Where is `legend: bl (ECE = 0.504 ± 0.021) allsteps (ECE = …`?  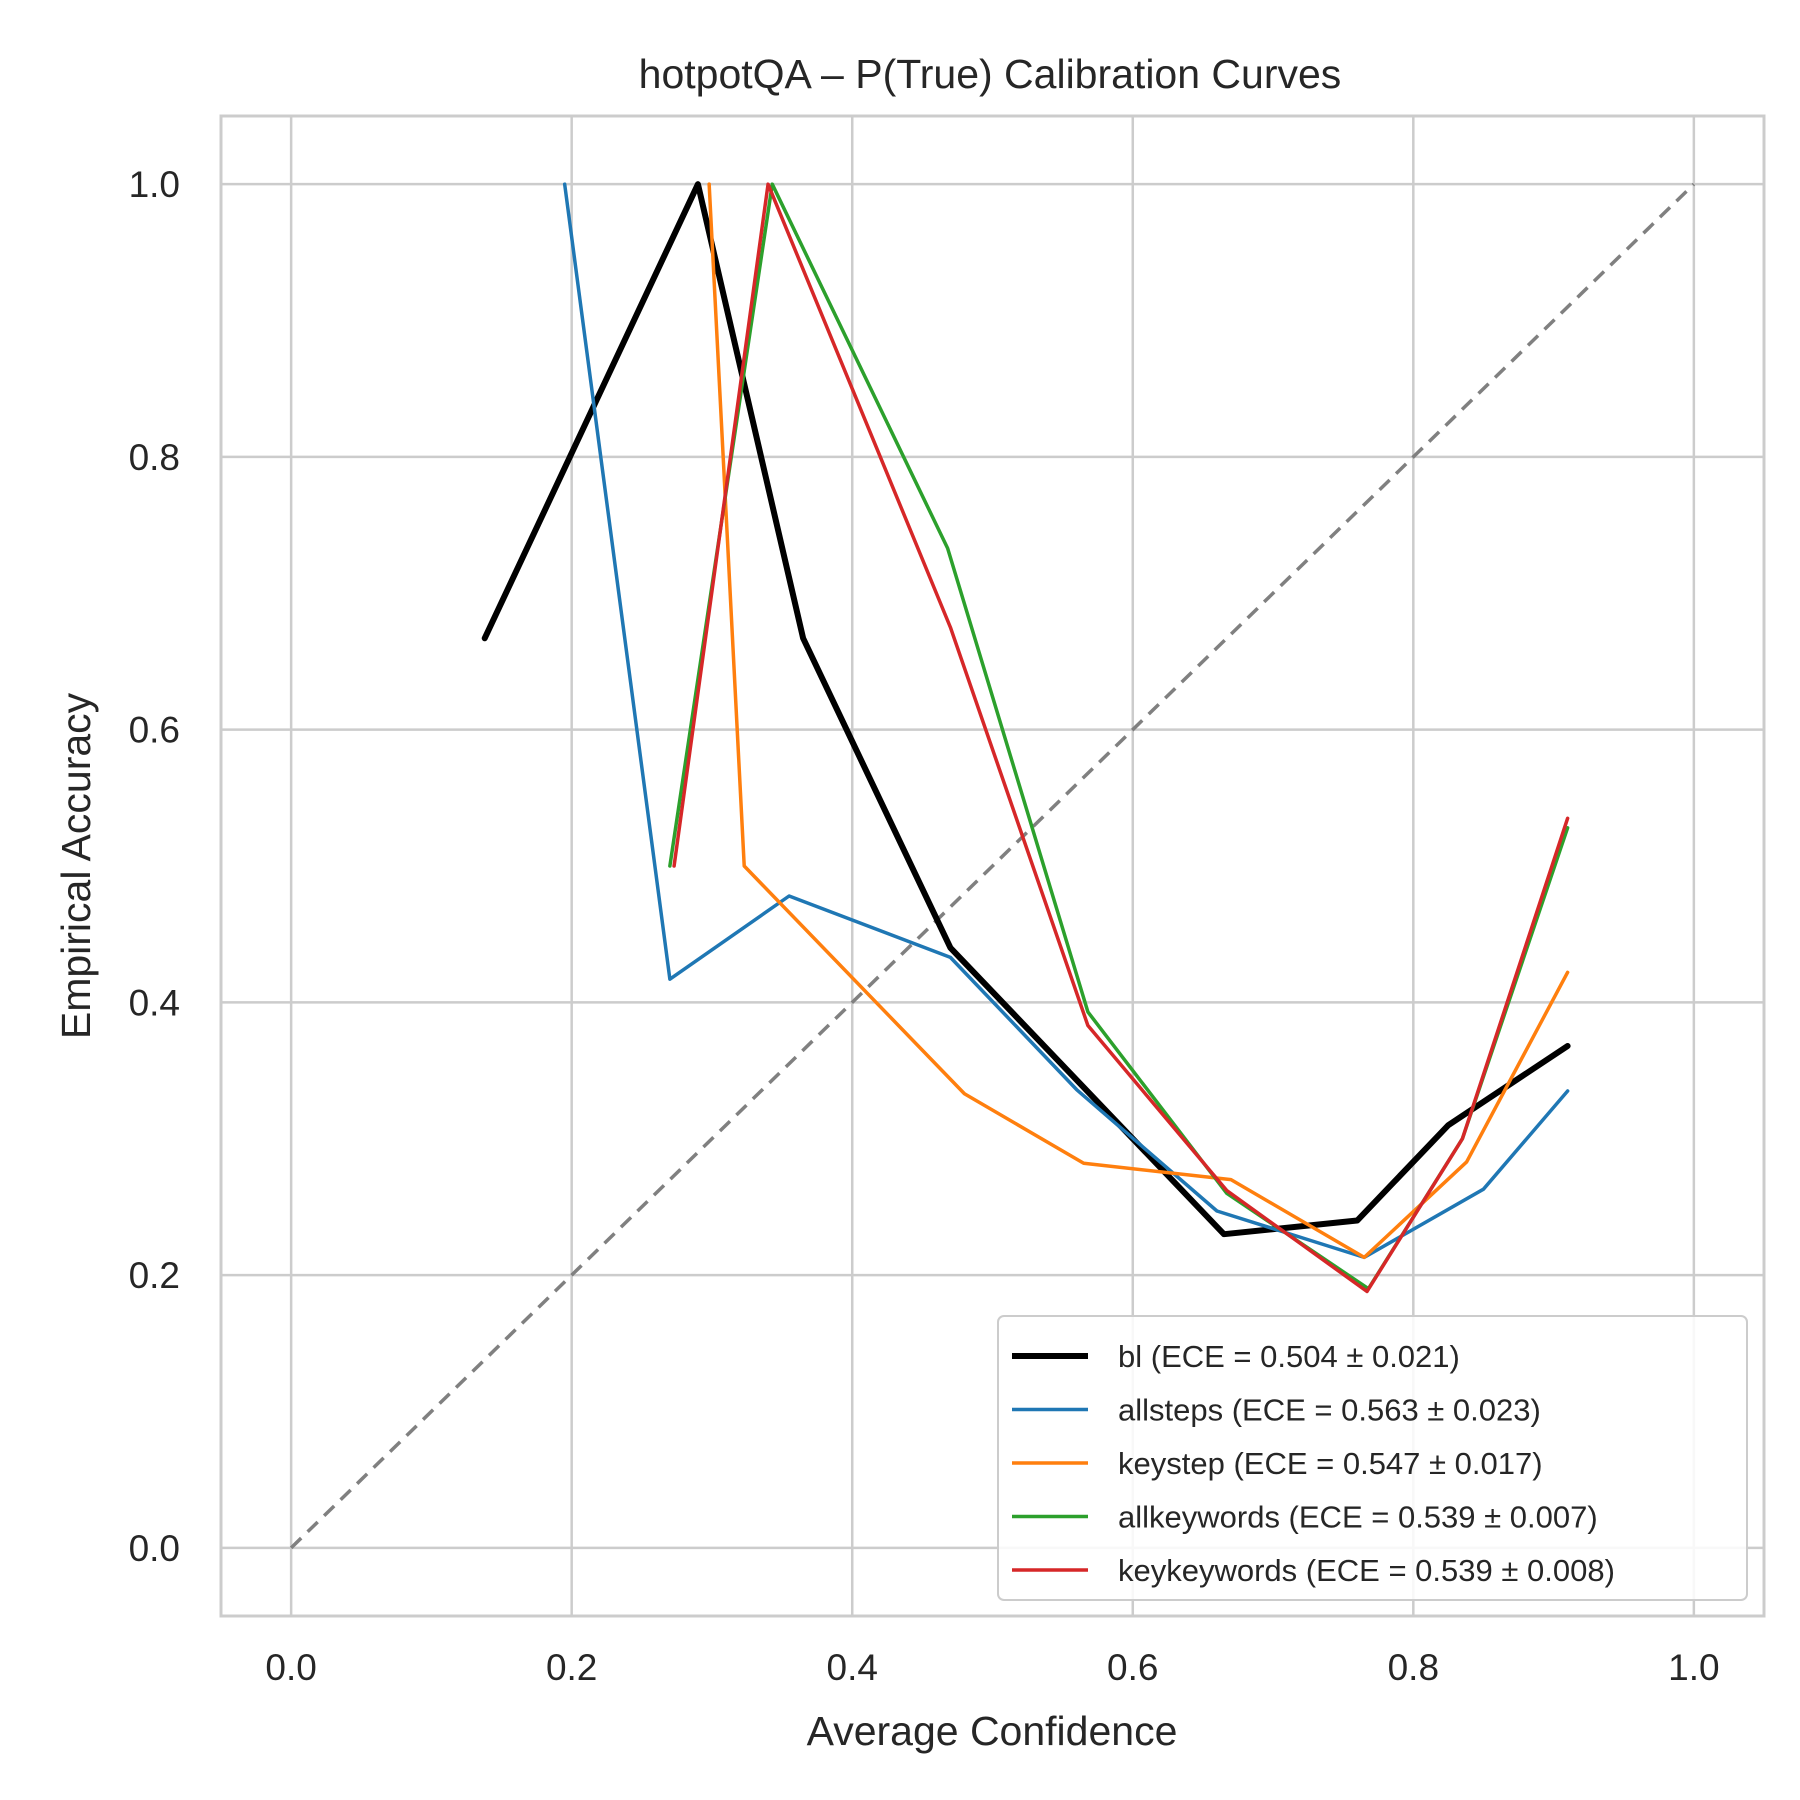 legend: bl (ECE = 0.504 ± 0.021) allsteps (ECE = … is located at coordinates (1372, 1458).